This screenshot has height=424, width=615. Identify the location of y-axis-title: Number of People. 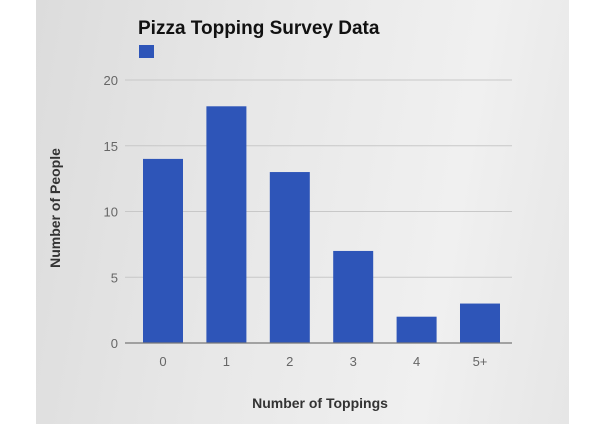
(55, 208).